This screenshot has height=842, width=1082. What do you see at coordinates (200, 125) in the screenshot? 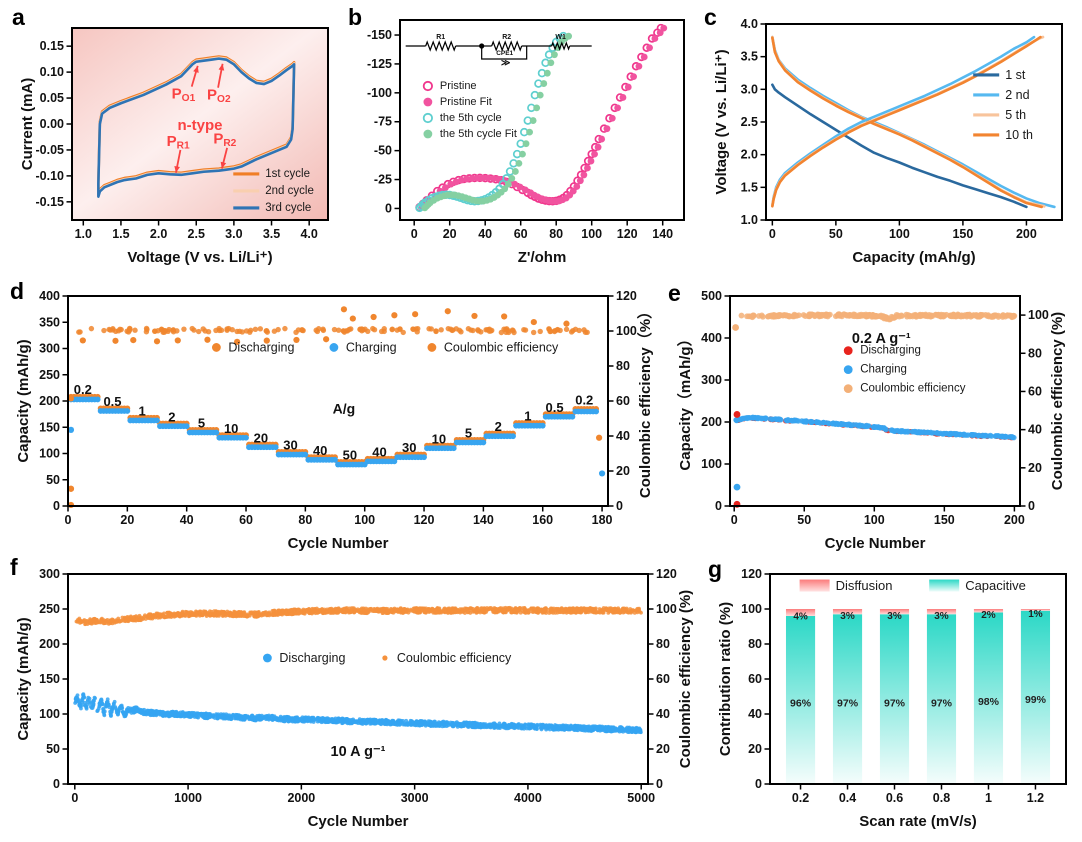
I see `svg-text: n-type` at bounding box center [200, 125].